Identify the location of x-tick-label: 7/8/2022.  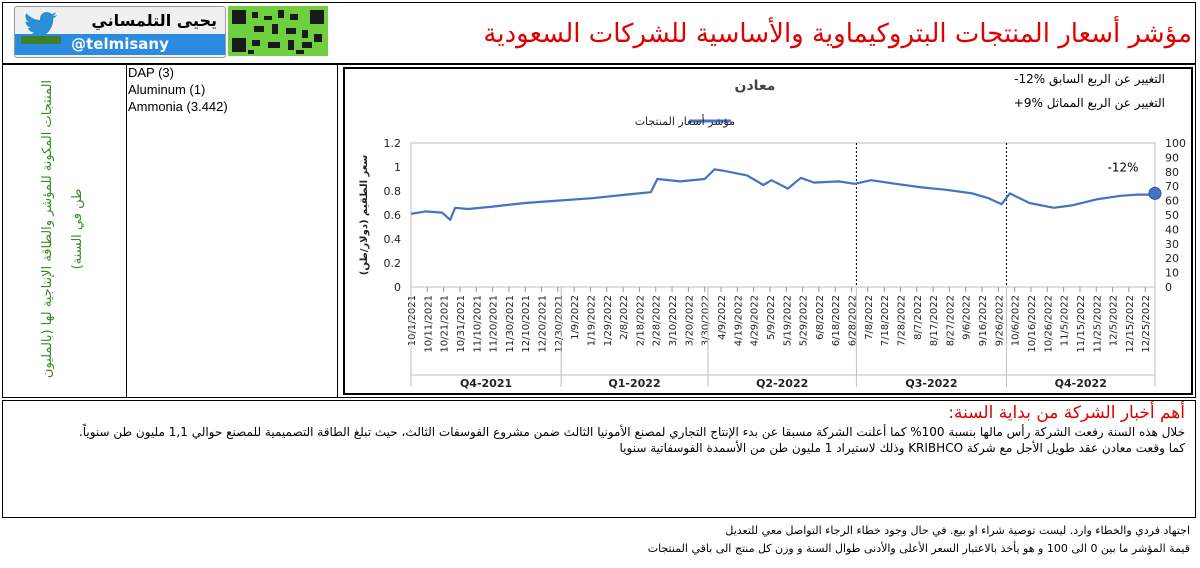
(869, 317).